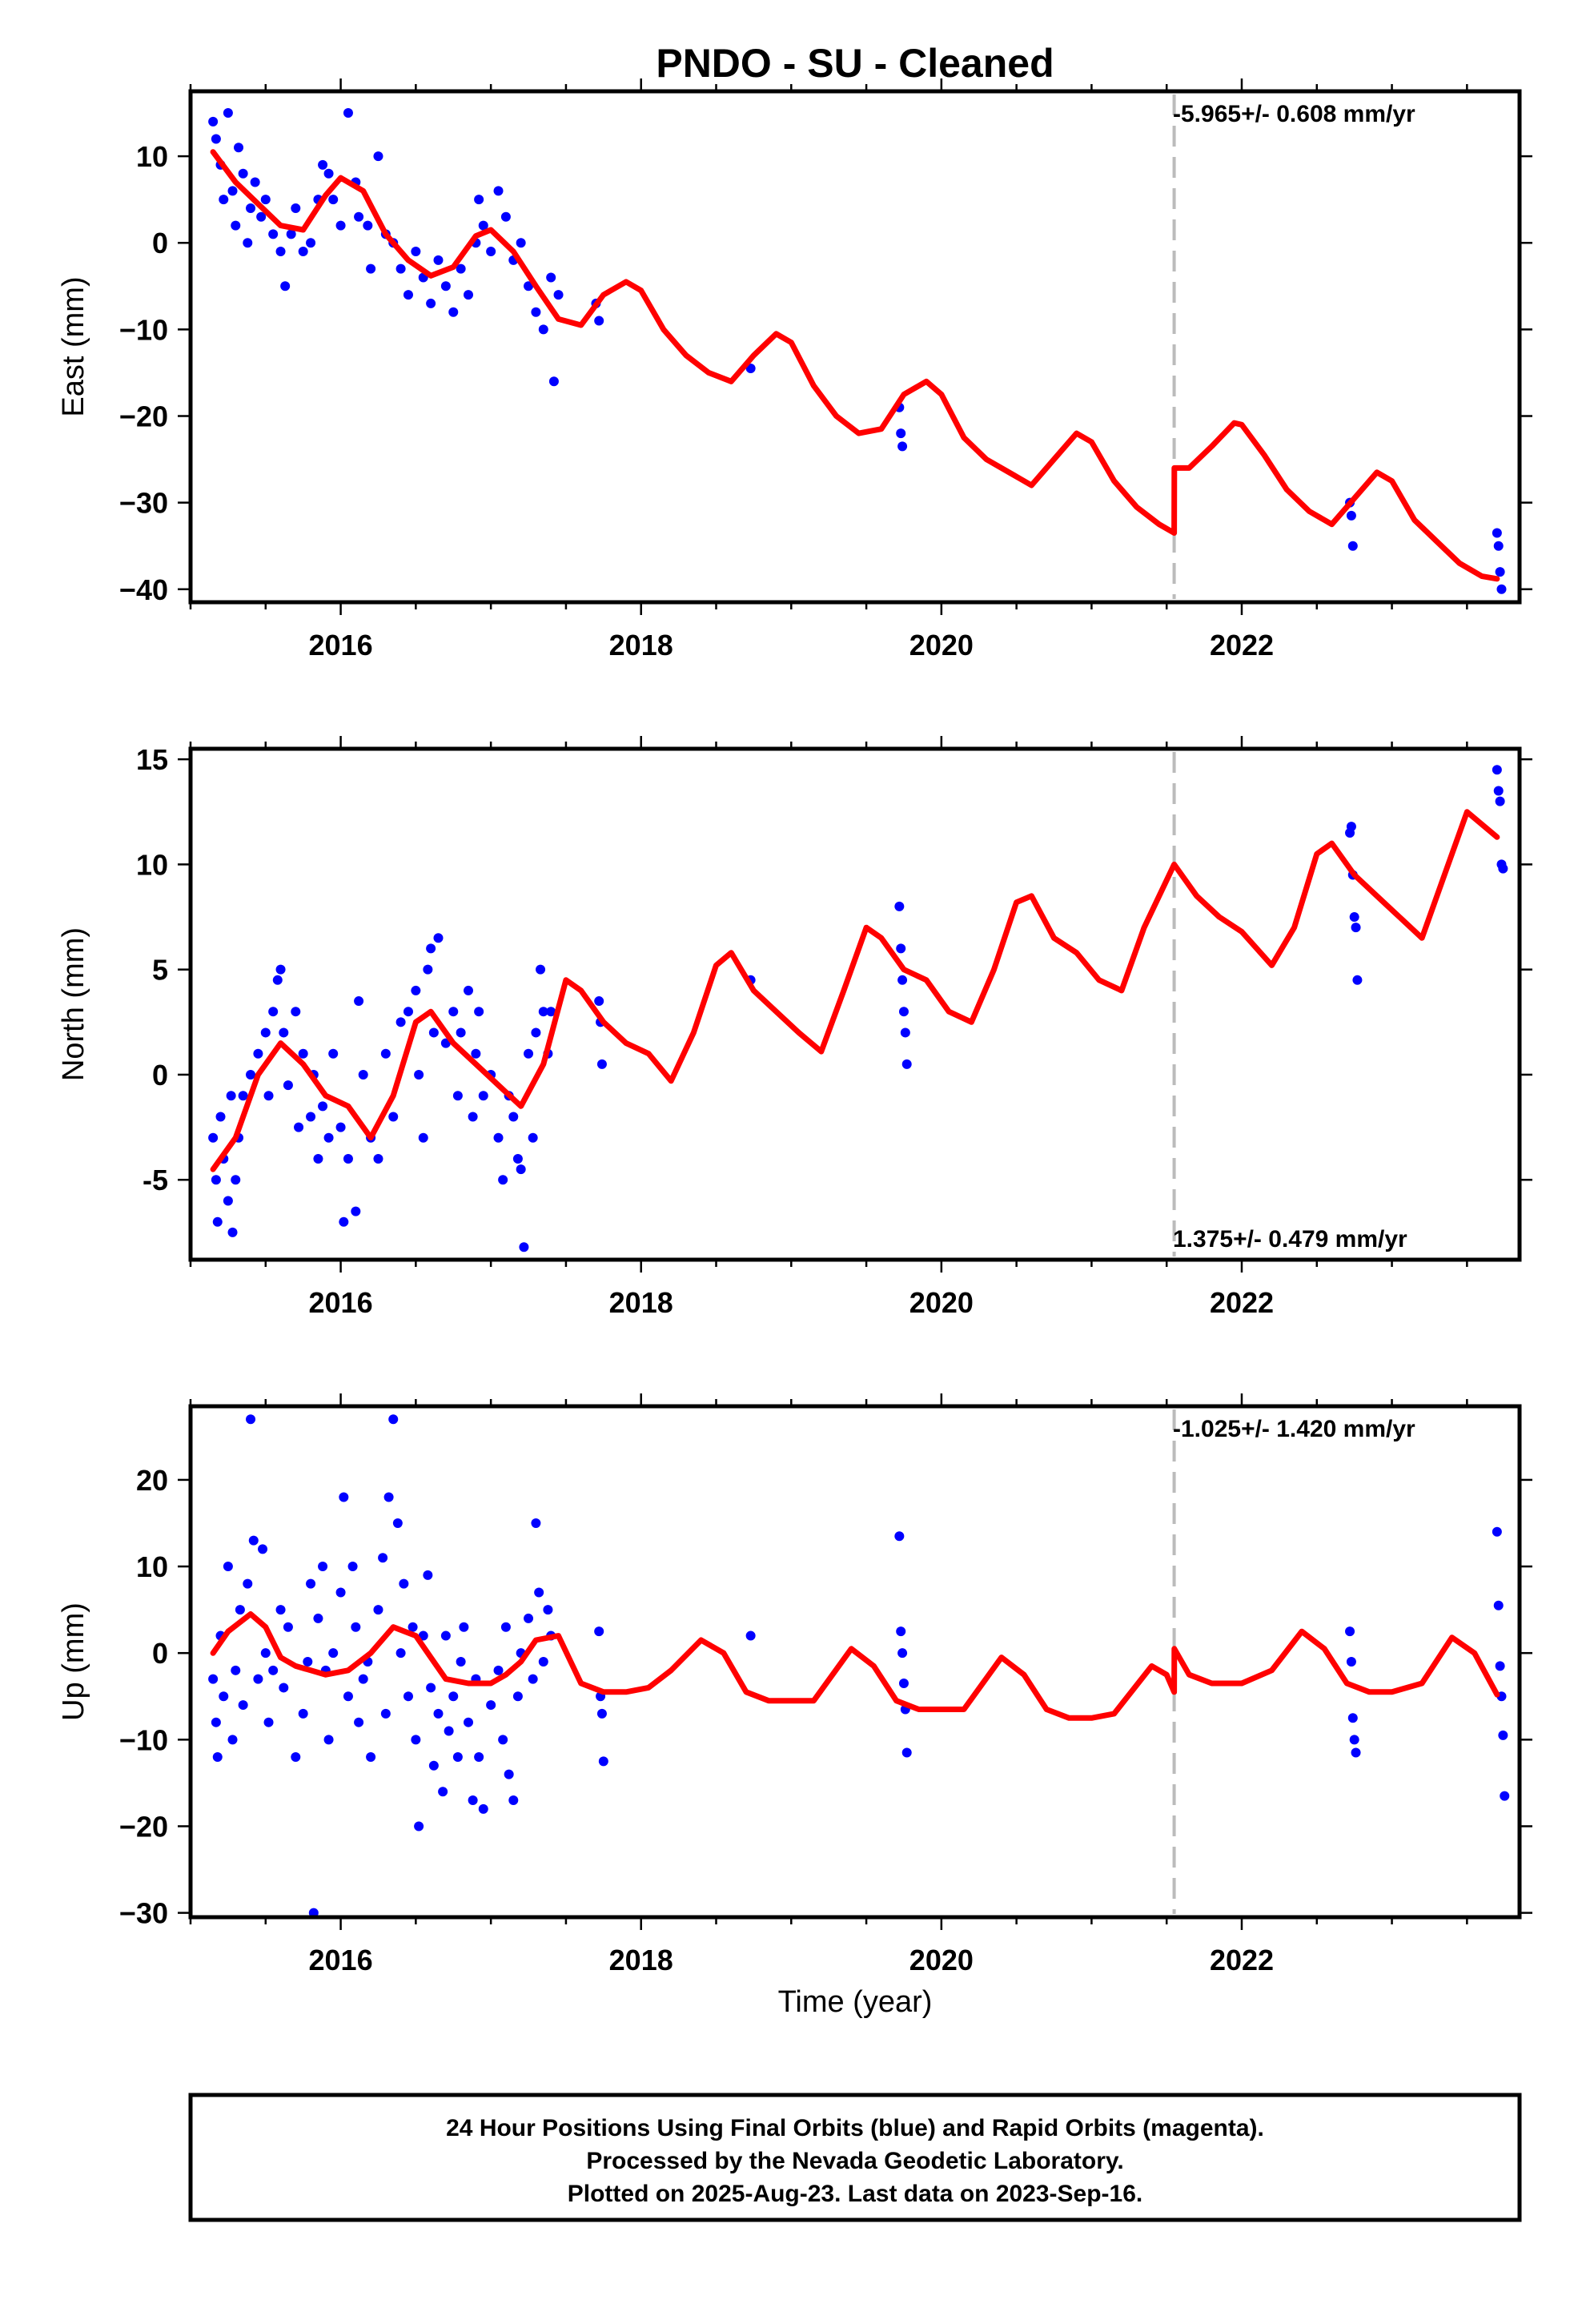 This screenshot has width=1582, height=2324. What do you see at coordinates (341, 1960) in the screenshot?
I see `x-tick-label: 2016` at bounding box center [341, 1960].